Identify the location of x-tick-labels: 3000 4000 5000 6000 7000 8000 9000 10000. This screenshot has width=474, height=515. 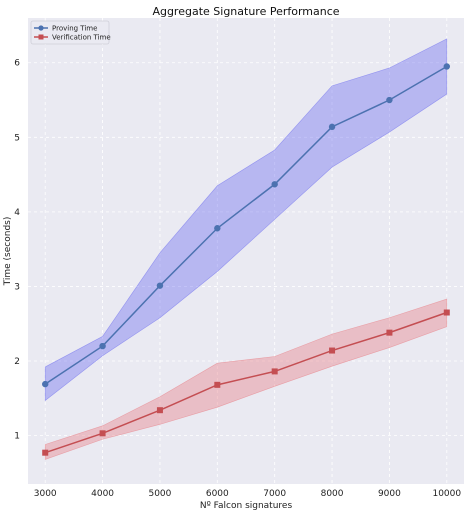
(248, 494).